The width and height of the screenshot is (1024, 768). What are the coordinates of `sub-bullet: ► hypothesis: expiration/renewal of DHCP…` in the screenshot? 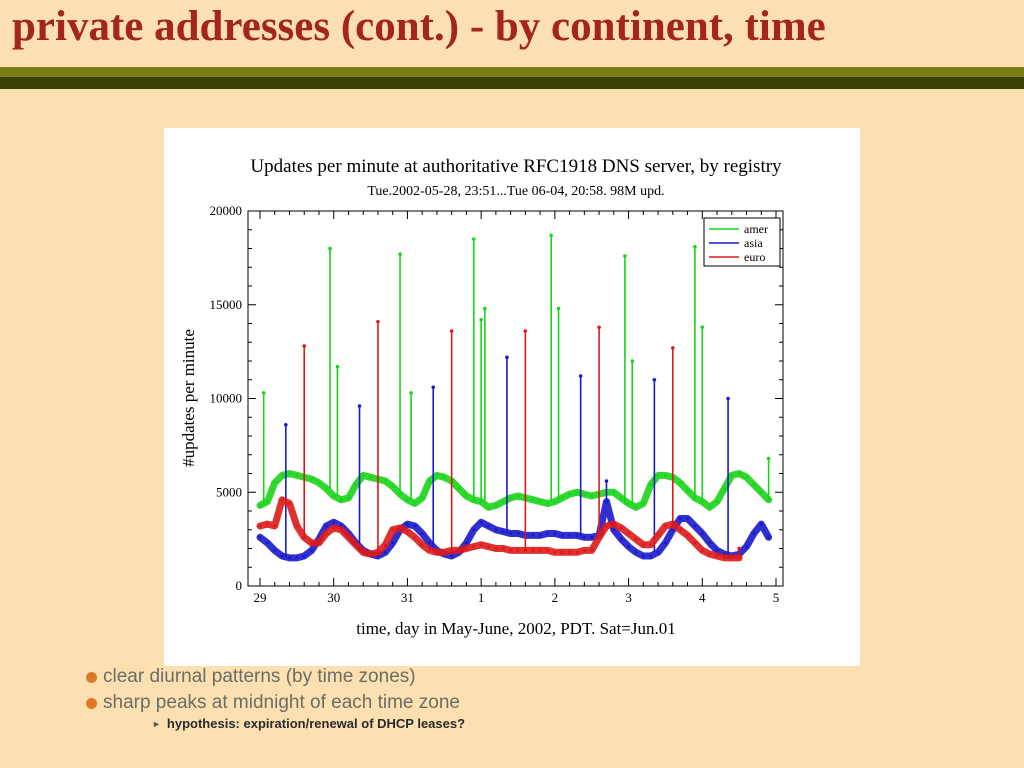 It's located at (308, 723).